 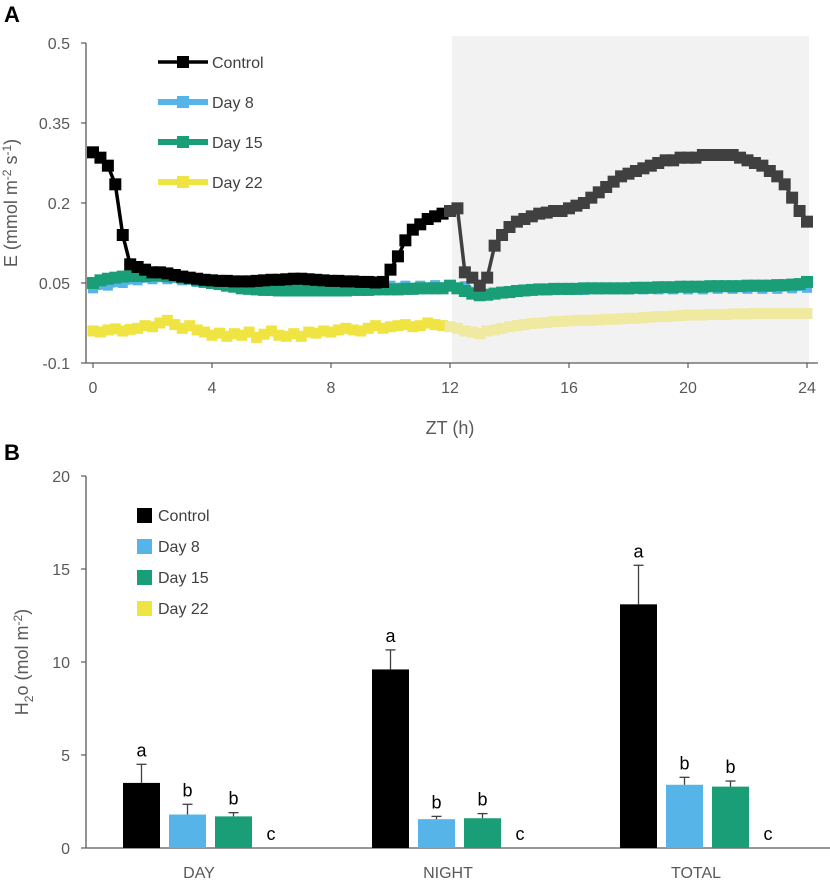 What do you see at coordinates (212, 388) in the screenshot?
I see `a-x-tick-label: 4` at bounding box center [212, 388].